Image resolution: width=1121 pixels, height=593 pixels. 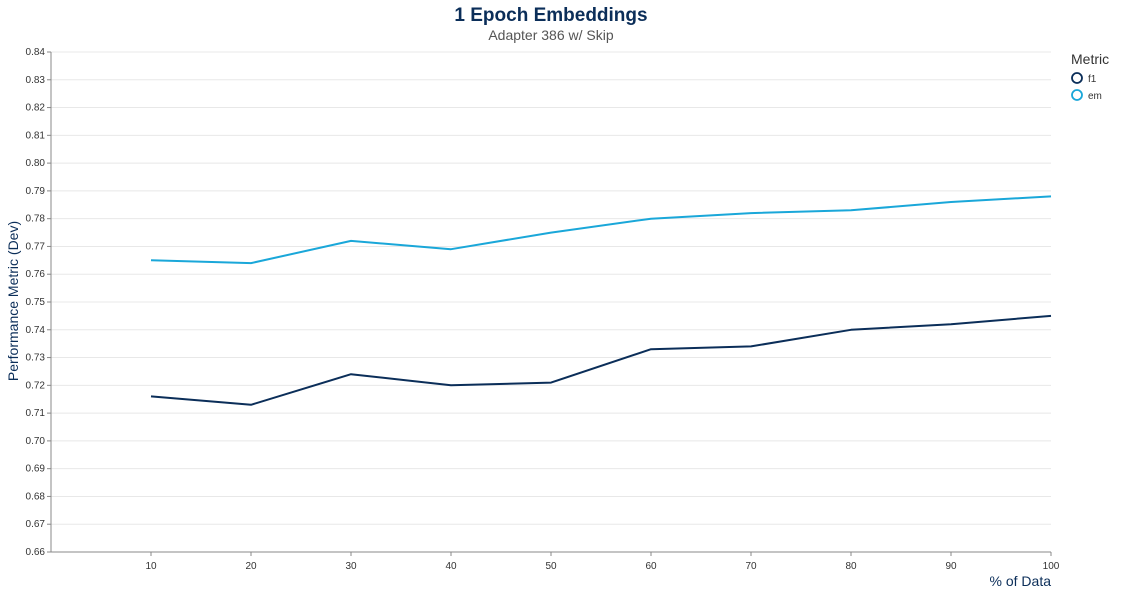 I want to click on y-tick-label: 0.82, so click(x=36, y=108).